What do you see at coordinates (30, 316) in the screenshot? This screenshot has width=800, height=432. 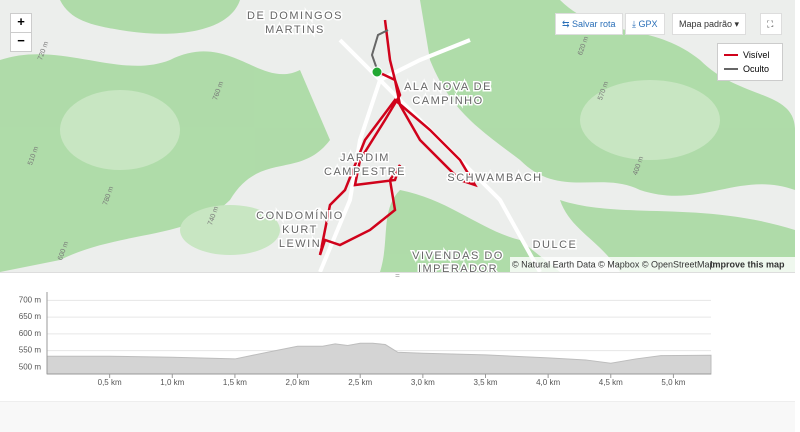 I see `y-tick-label: 650 m` at bounding box center [30, 316].